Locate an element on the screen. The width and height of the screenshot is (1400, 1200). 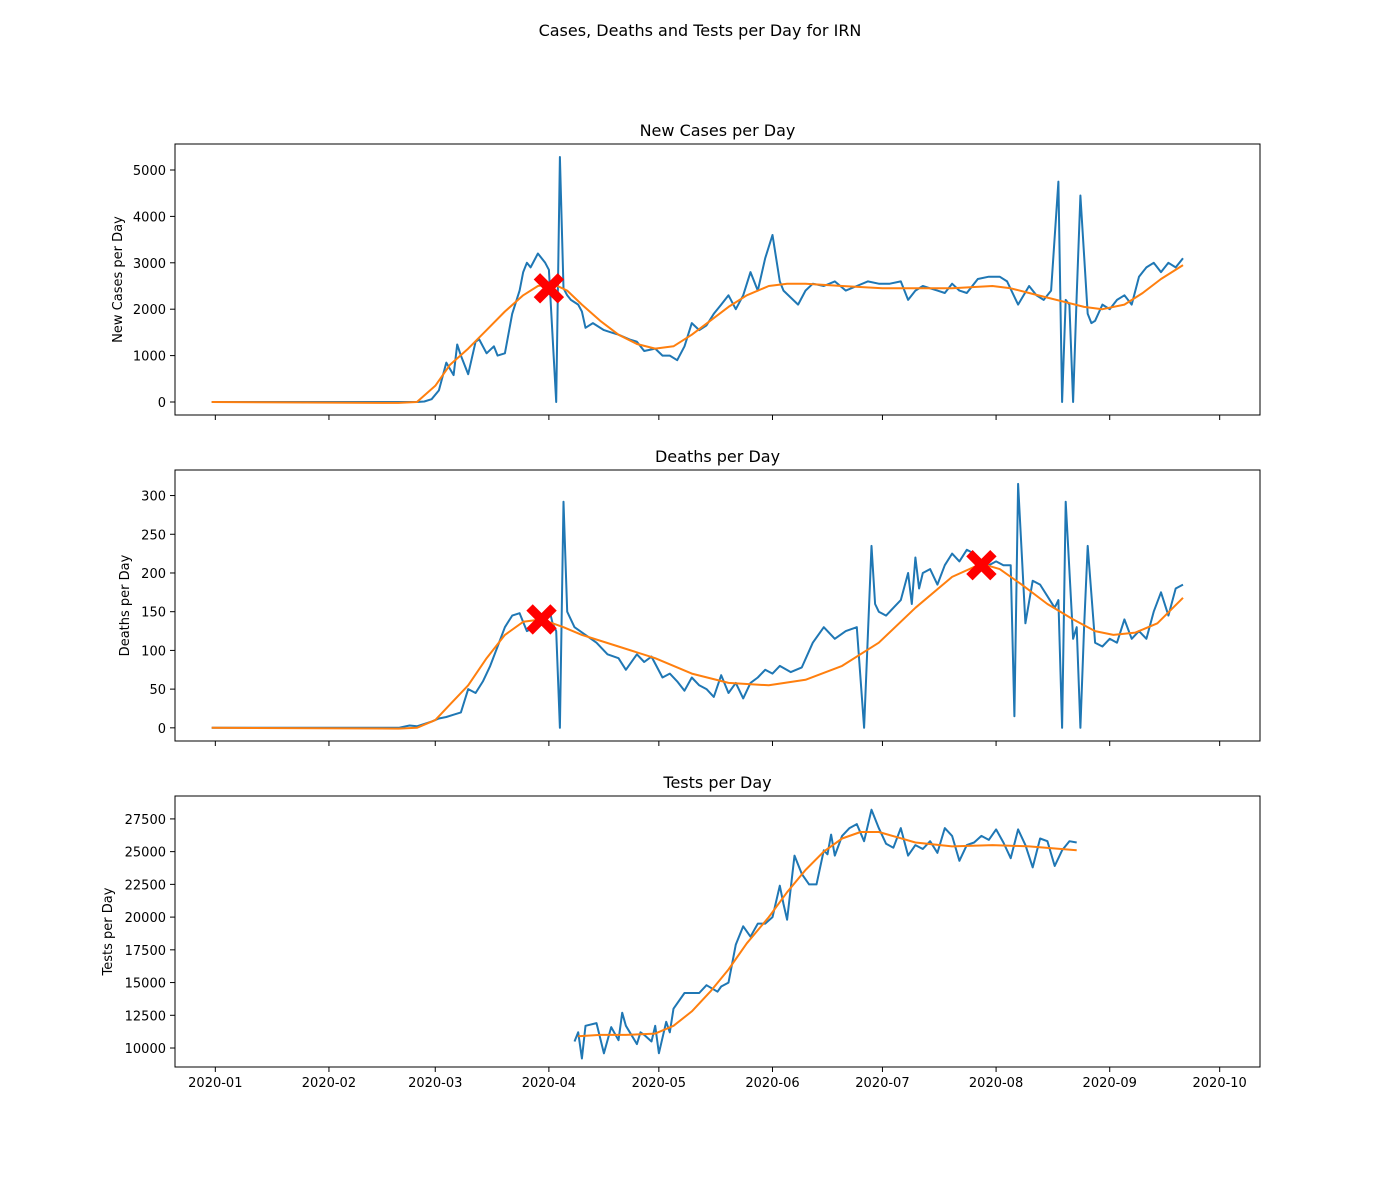
y-tick-label: 12500 is located at coordinates (145, 1016).